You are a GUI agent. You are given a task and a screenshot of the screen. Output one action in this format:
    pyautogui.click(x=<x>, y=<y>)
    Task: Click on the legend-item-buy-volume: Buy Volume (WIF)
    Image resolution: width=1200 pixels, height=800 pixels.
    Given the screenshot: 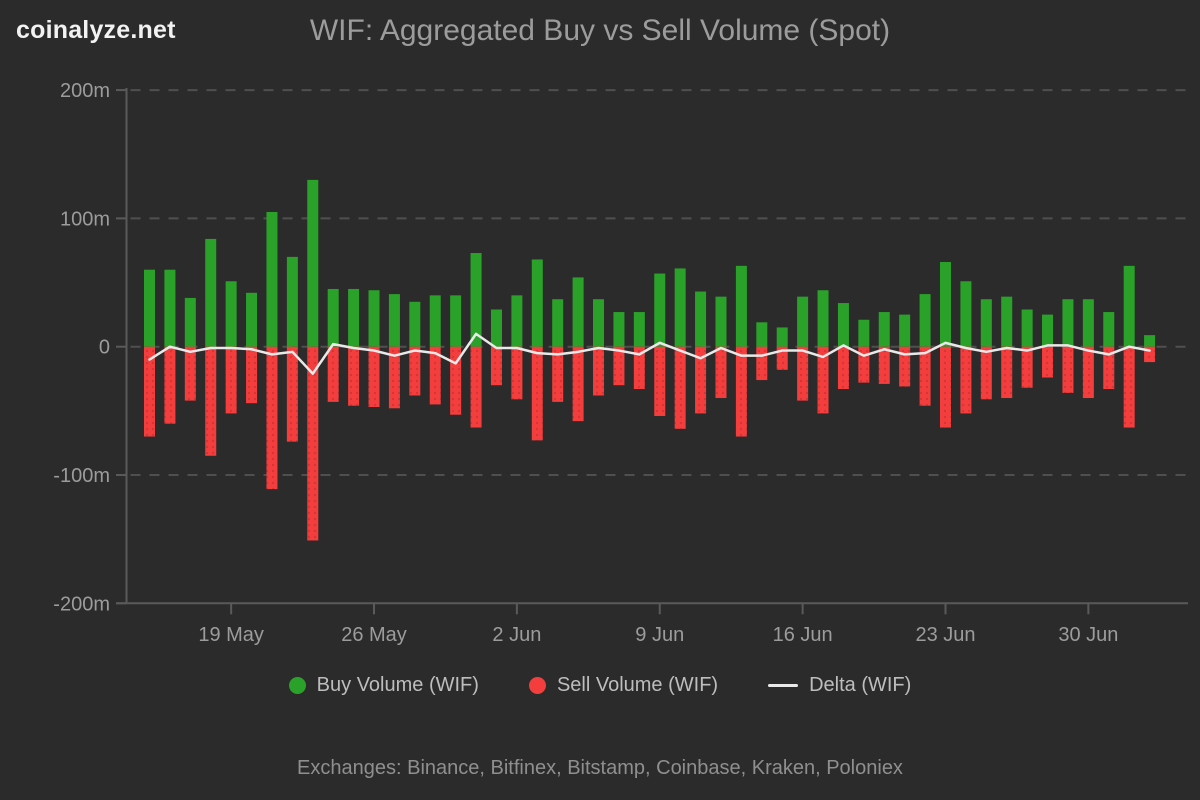 What is the action you would take?
    pyautogui.click(x=383, y=685)
    